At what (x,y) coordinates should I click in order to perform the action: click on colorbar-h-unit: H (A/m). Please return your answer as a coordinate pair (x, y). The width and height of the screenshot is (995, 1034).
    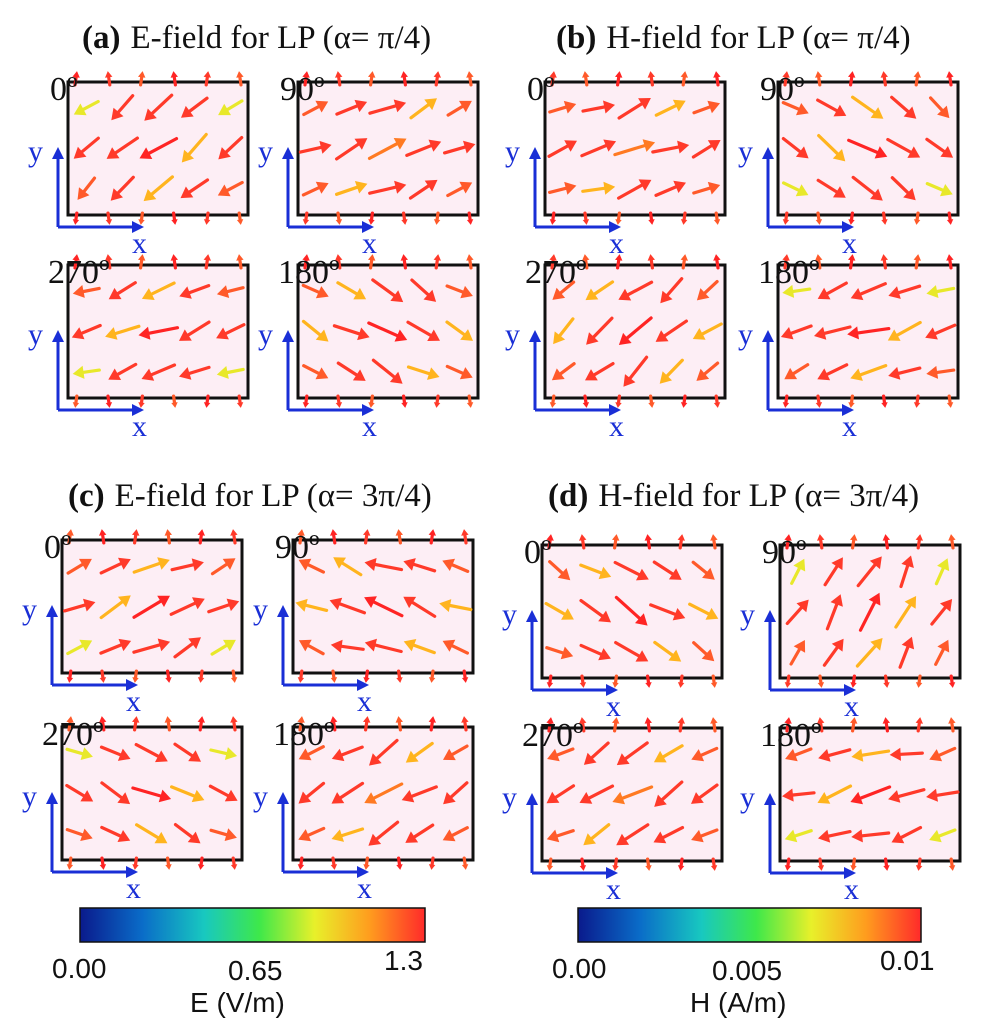
    Looking at the image, I should click on (738, 1002).